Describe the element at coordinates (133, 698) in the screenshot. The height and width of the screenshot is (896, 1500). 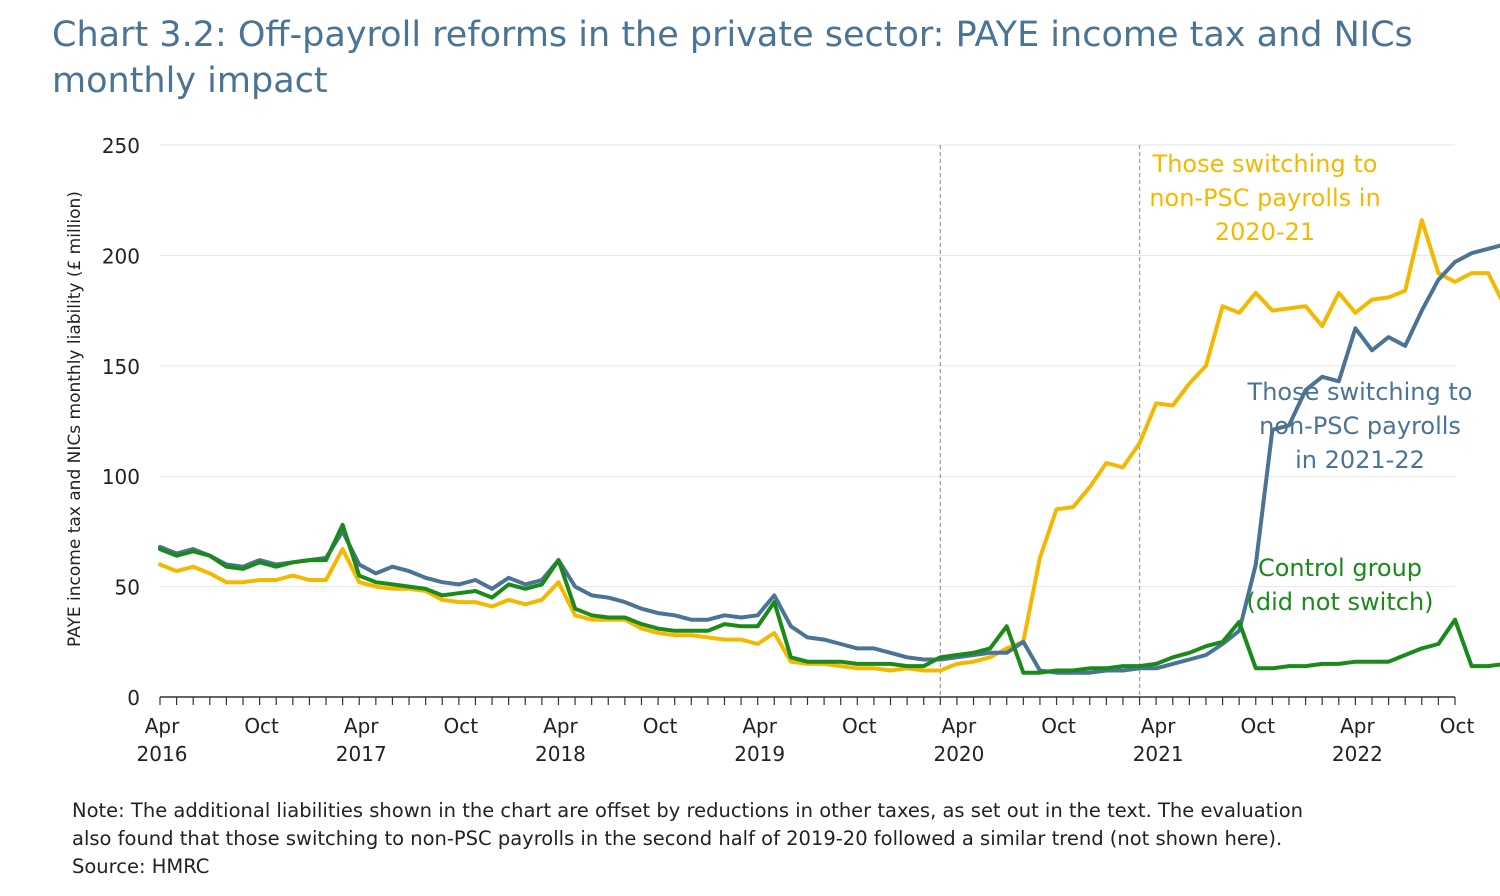
I see `y-tick-label: 0` at that location.